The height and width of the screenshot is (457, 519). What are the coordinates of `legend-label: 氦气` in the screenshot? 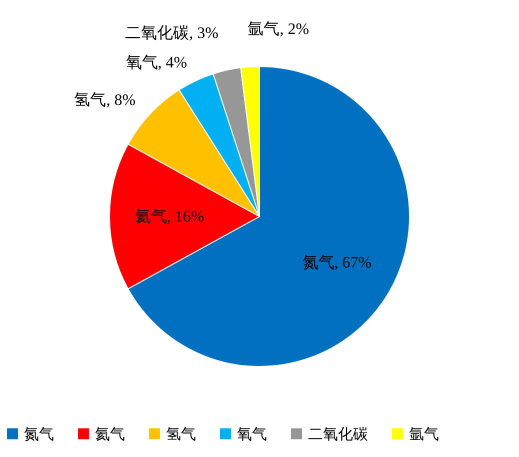 It's located at (110, 434).